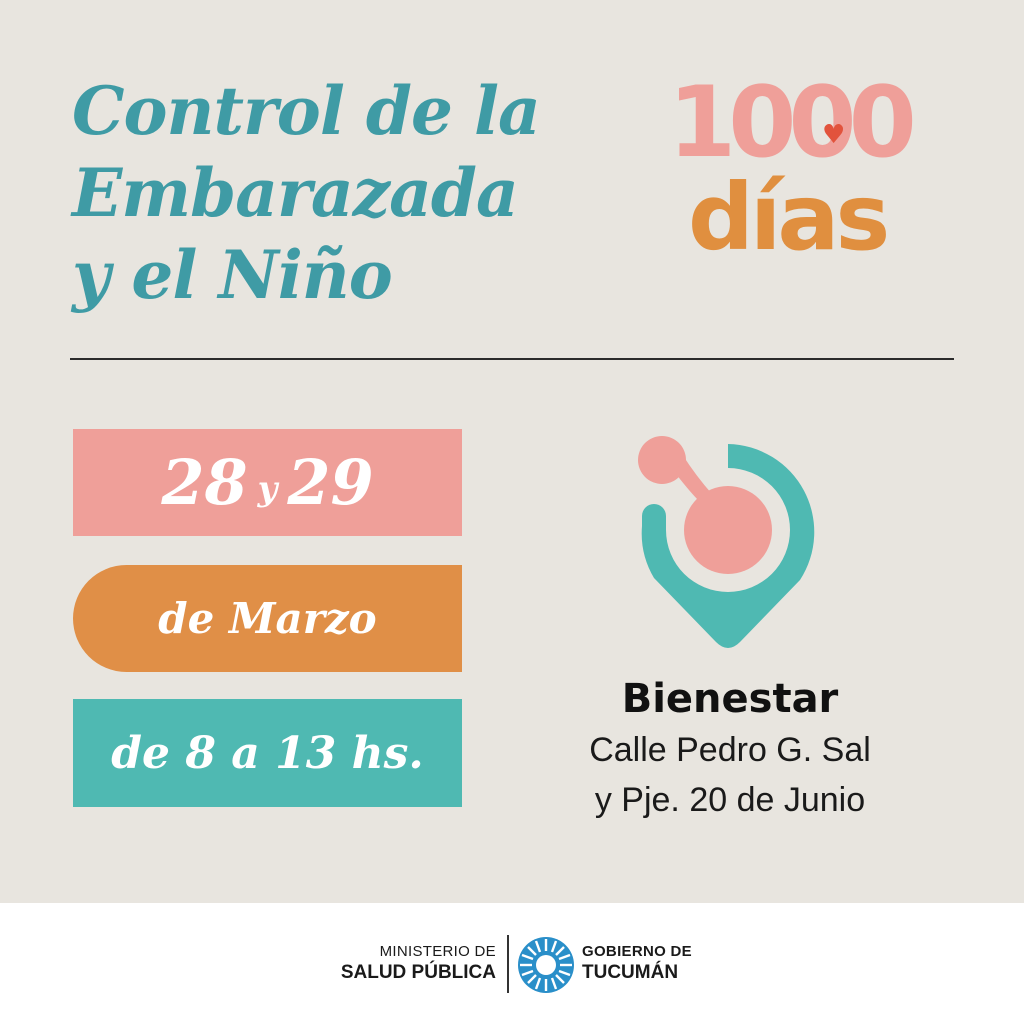  I want to click on title-line-2: Embarazada, so click(295, 193).